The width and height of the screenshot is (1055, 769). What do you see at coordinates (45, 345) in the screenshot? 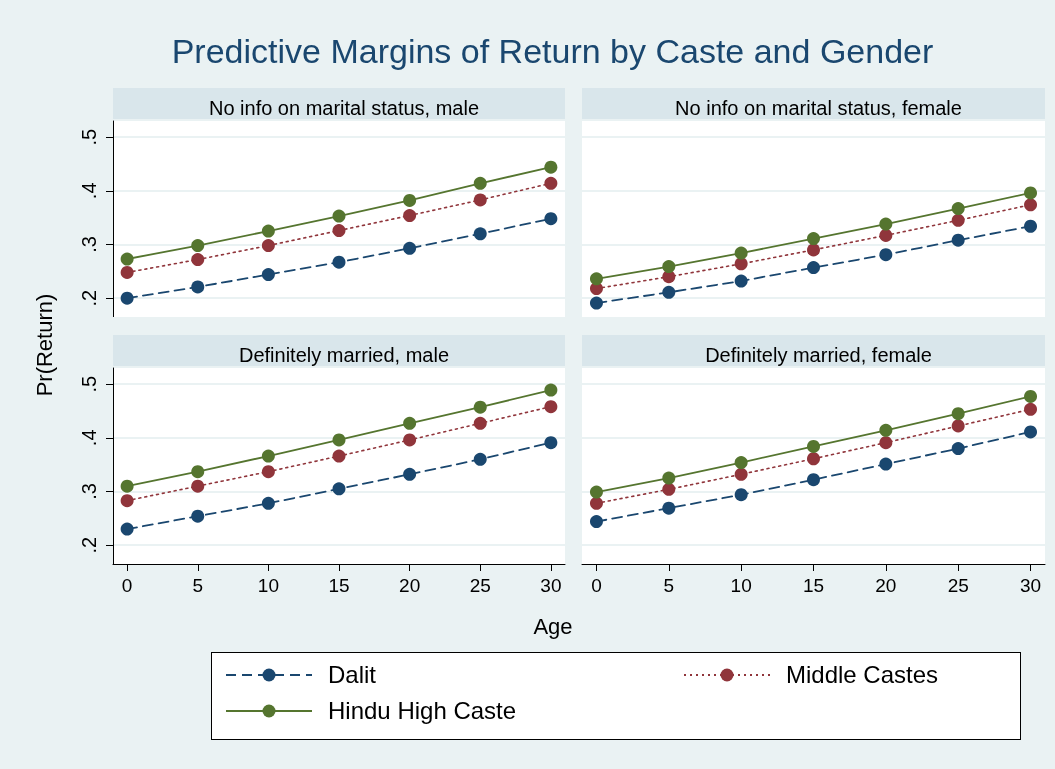
I see `y-axis-title: Pr(Return)` at bounding box center [45, 345].